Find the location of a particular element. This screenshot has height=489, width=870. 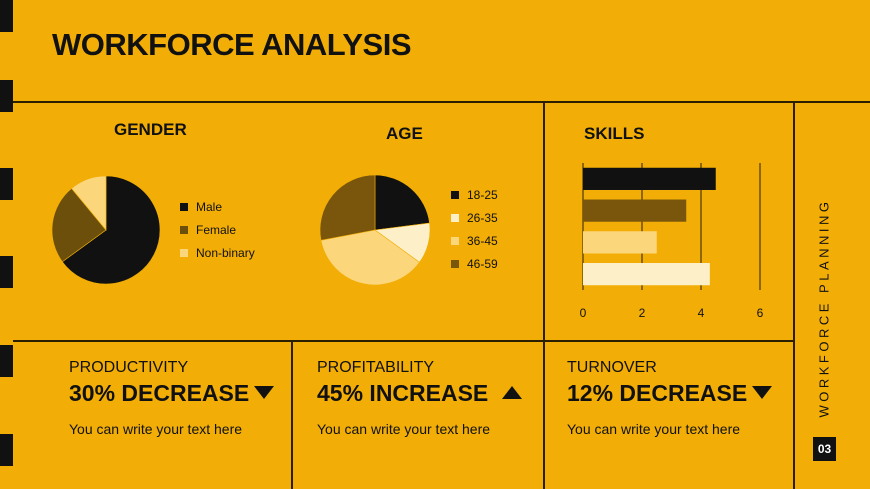

legend-item: 18-25 is located at coordinates (474, 194).